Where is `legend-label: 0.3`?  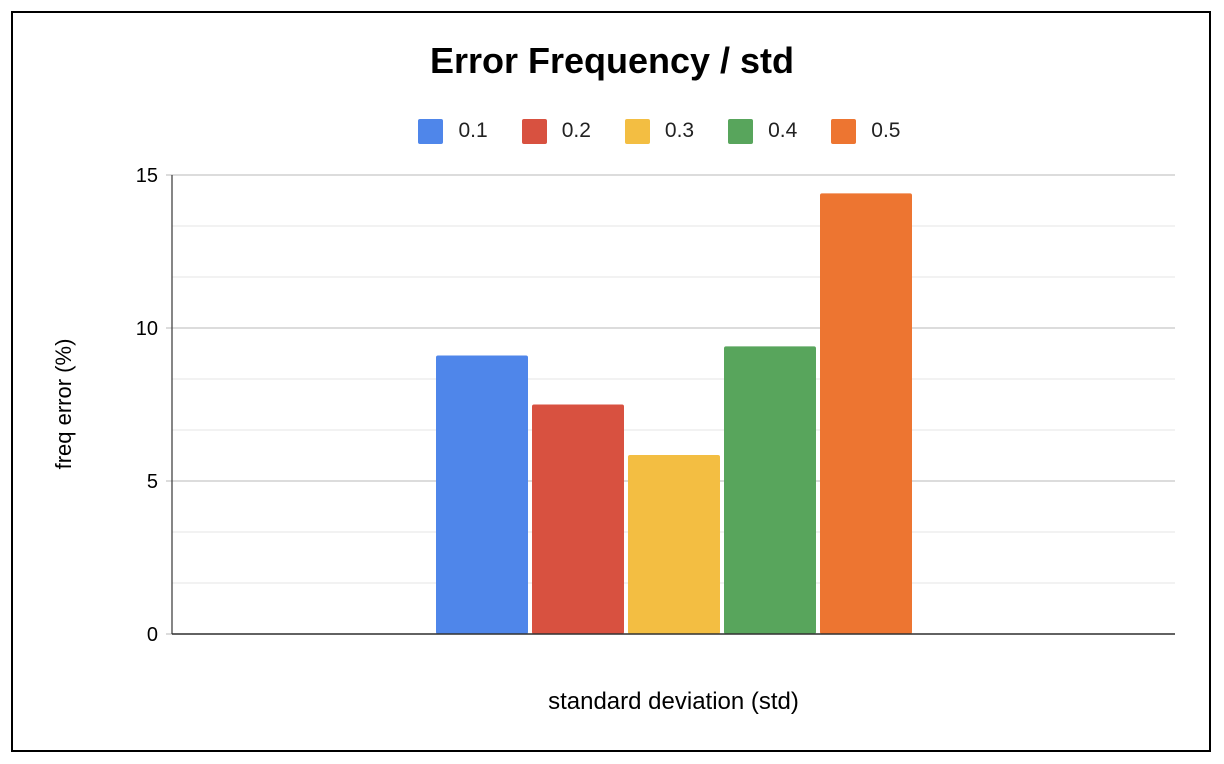 legend-label: 0.3 is located at coordinates (679, 130).